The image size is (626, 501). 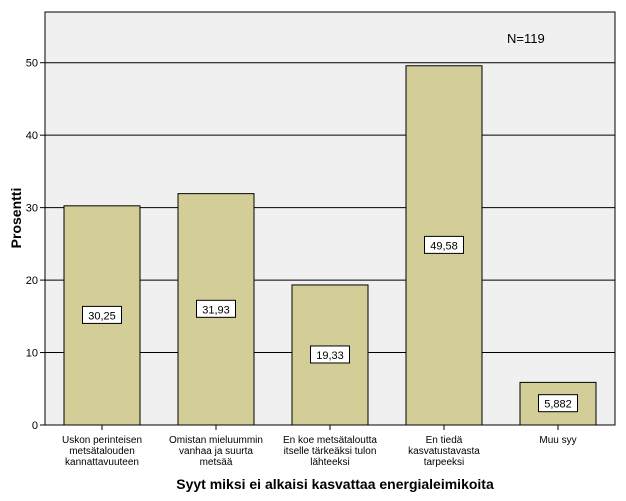 I want to click on data-label: 19,33, so click(x=330, y=356).